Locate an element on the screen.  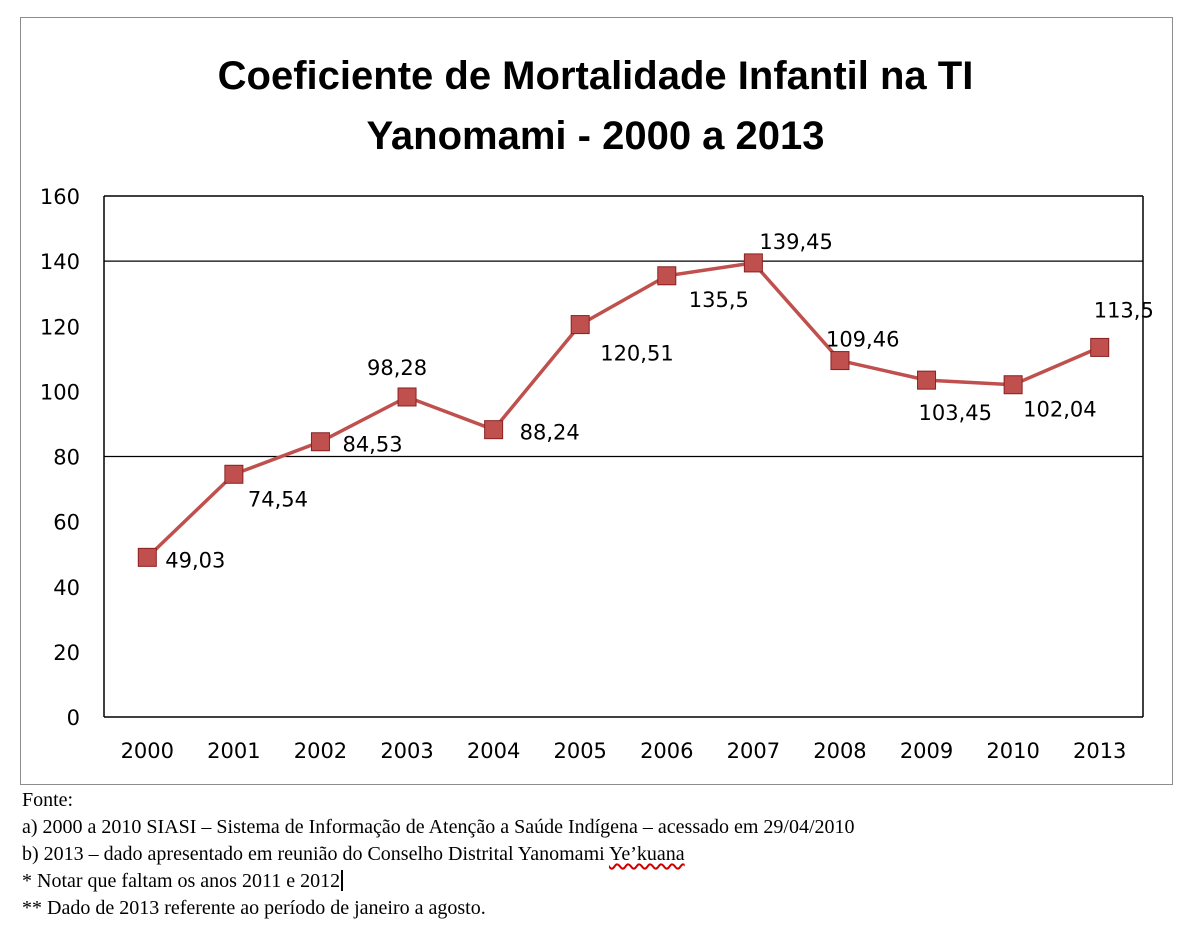
x-tick-label: 2001 is located at coordinates (233, 751).